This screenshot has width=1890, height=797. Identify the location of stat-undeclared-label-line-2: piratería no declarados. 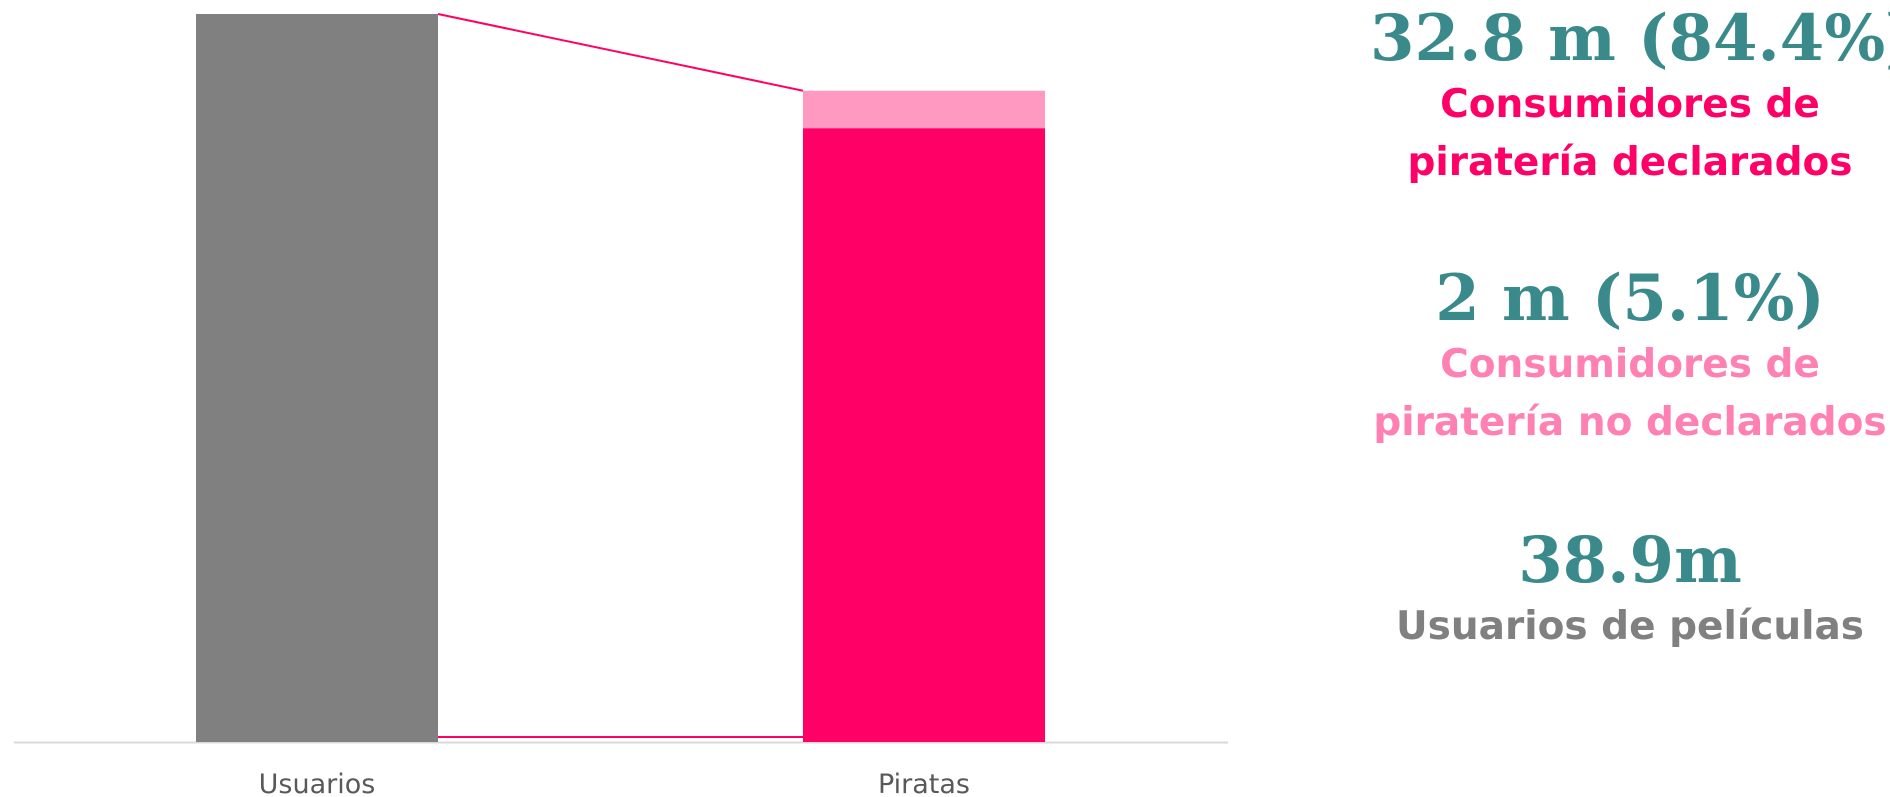
(1630, 422).